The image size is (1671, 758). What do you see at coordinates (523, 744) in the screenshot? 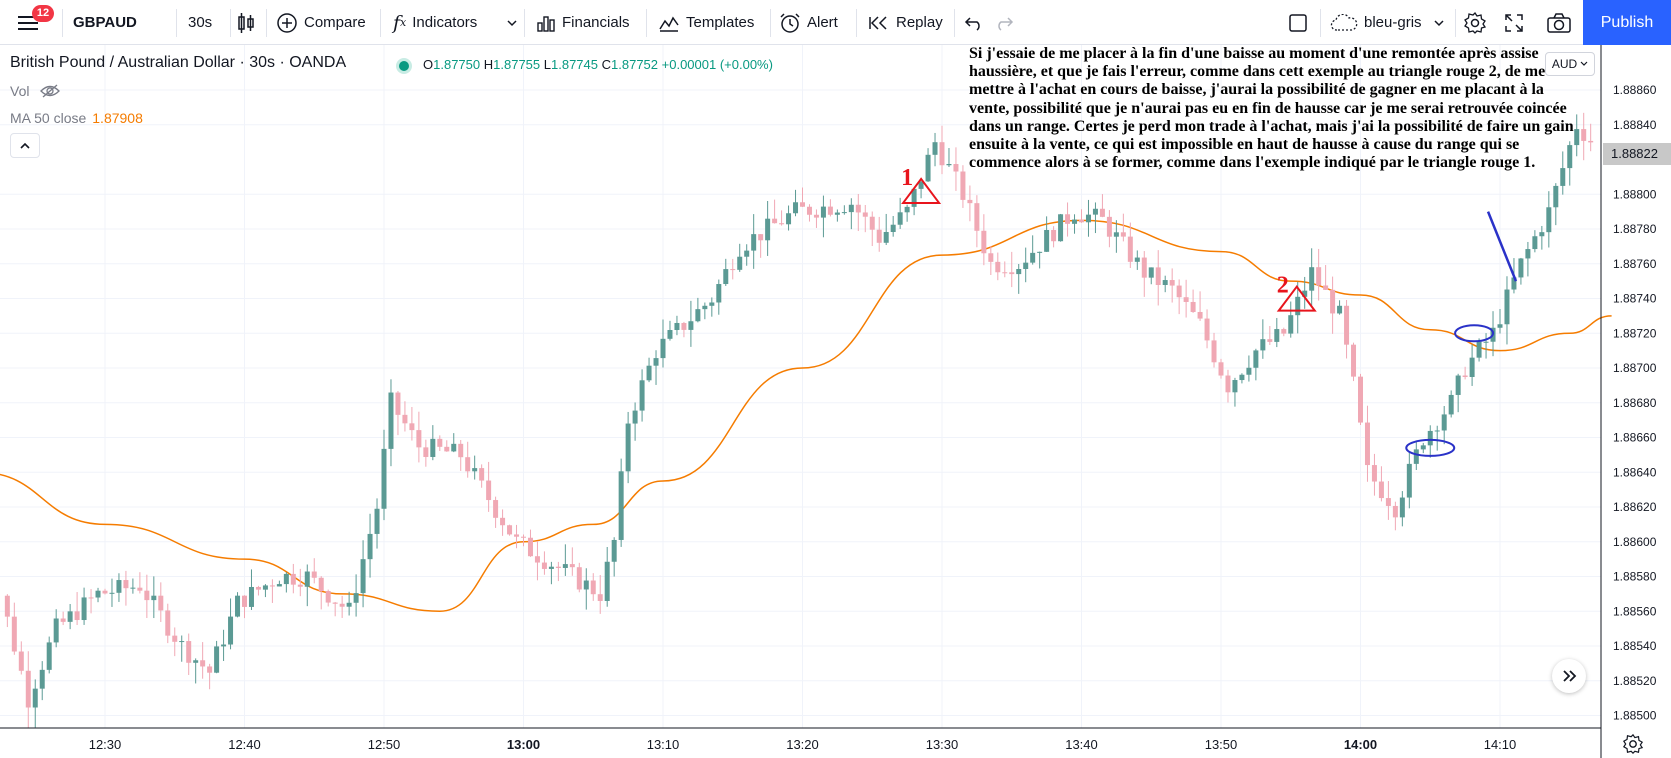
I see `time-tick-label: 13:00` at bounding box center [523, 744].